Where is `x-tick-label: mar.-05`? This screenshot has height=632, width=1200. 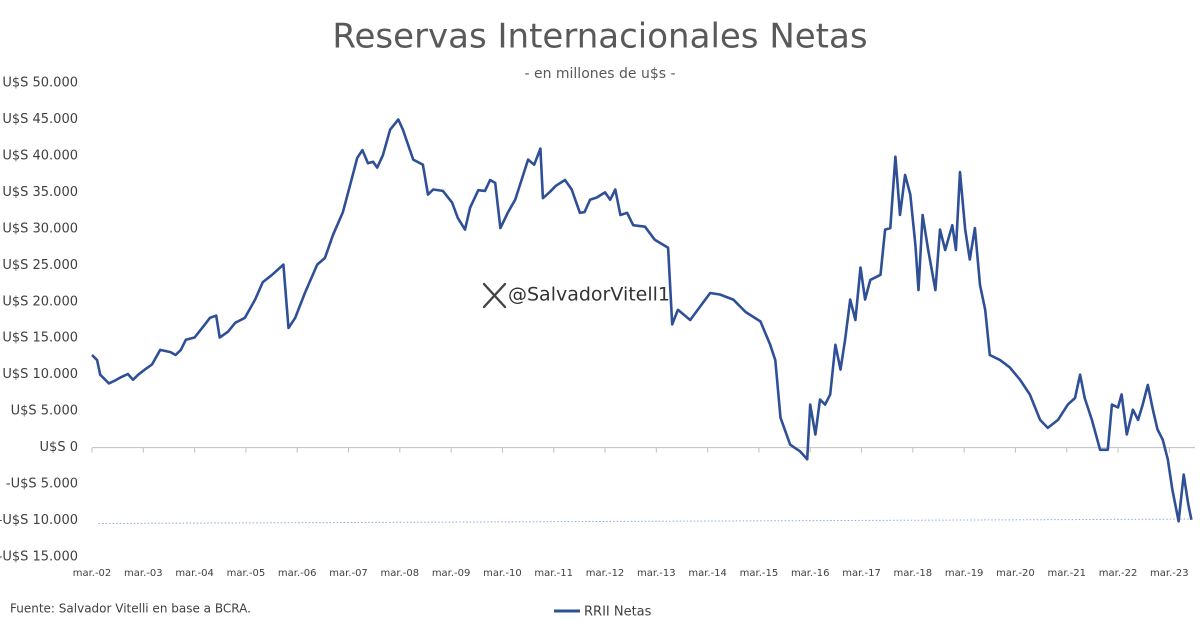 x-tick-label: mar.-05 is located at coordinates (246, 573).